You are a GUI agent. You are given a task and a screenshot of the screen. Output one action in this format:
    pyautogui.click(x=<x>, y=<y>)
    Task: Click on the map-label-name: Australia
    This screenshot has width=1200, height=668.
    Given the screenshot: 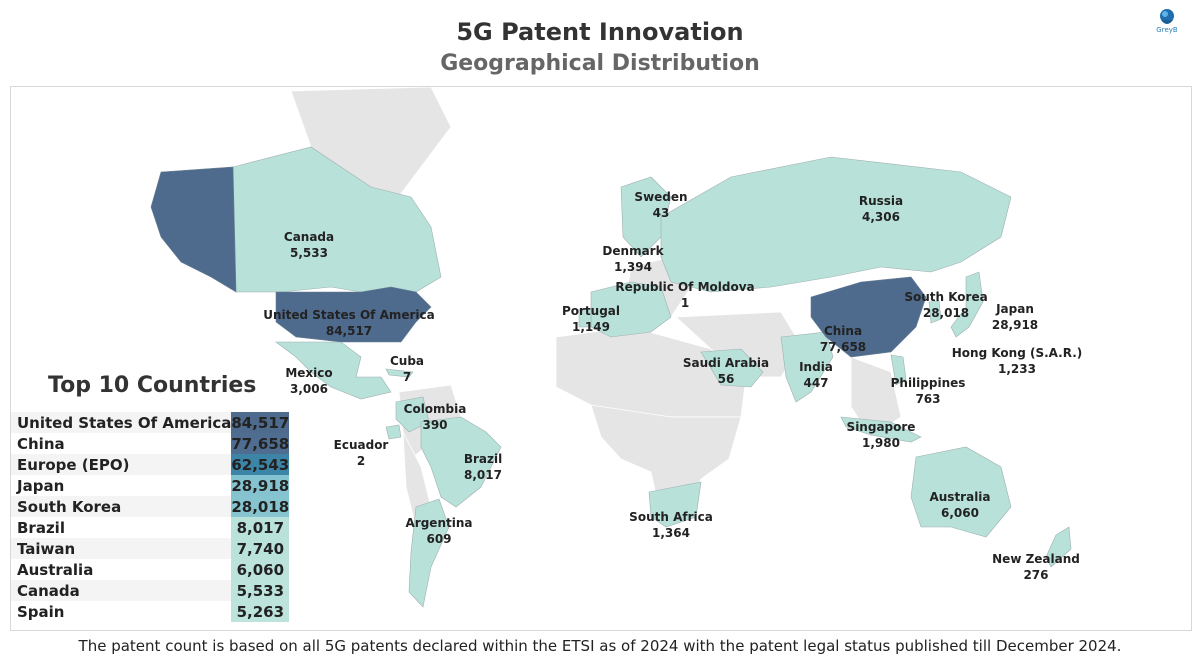 What is the action you would take?
    pyautogui.click(x=960, y=497)
    